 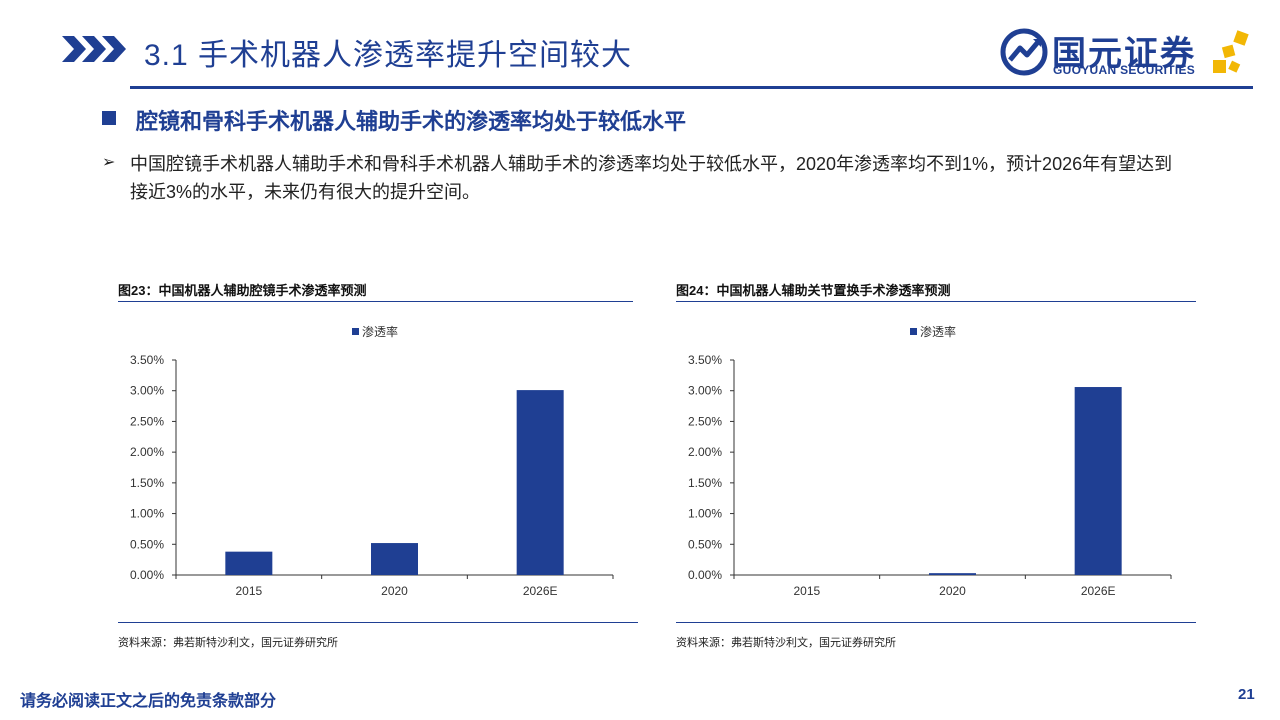 I want to click on chevrons-icon, so click(x=94, y=49).